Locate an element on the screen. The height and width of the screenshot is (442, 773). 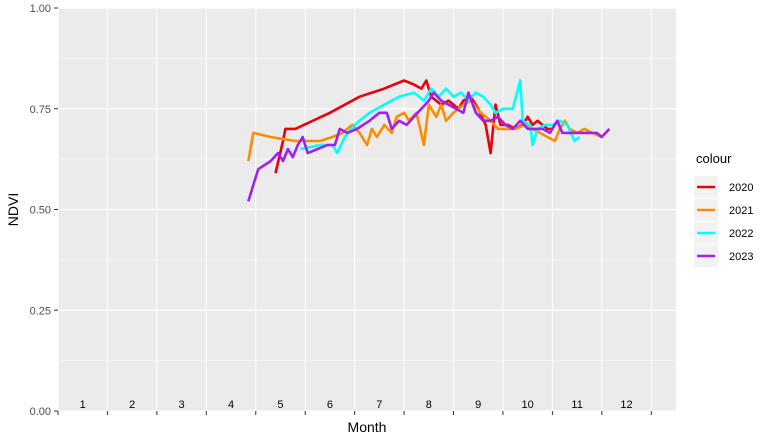
legend-label-2020: 2020 is located at coordinates (741, 188).